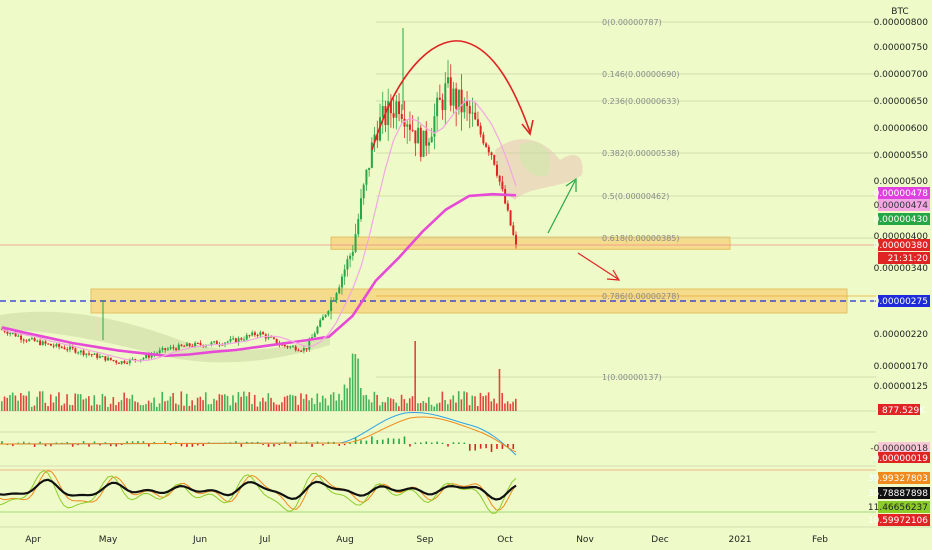 This screenshot has height=550, width=932. I want to click on drawings-layer, so click(496, 160).